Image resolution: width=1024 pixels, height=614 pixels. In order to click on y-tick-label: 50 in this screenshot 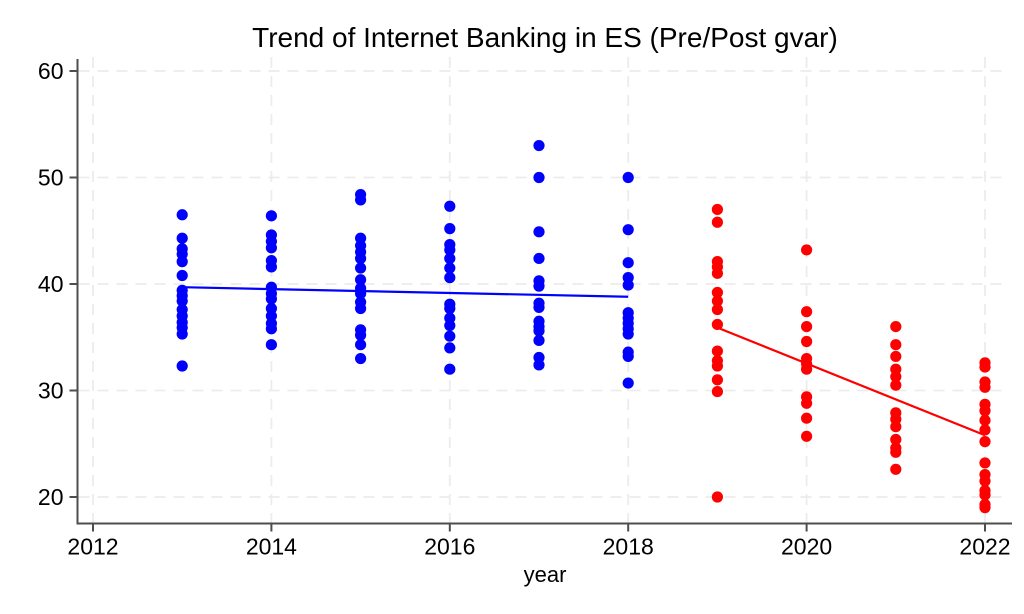, I will do `click(51, 178)`.